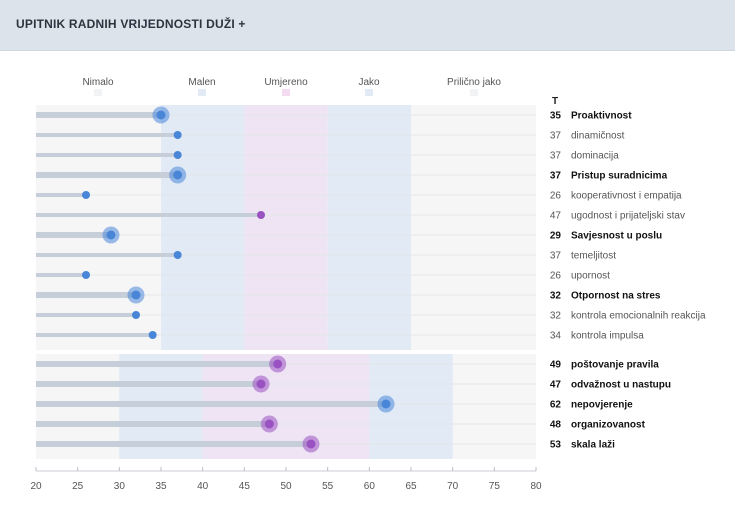  Describe the element at coordinates (78, 486) in the screenshot. I see `x-tick-label: 25` at that location.